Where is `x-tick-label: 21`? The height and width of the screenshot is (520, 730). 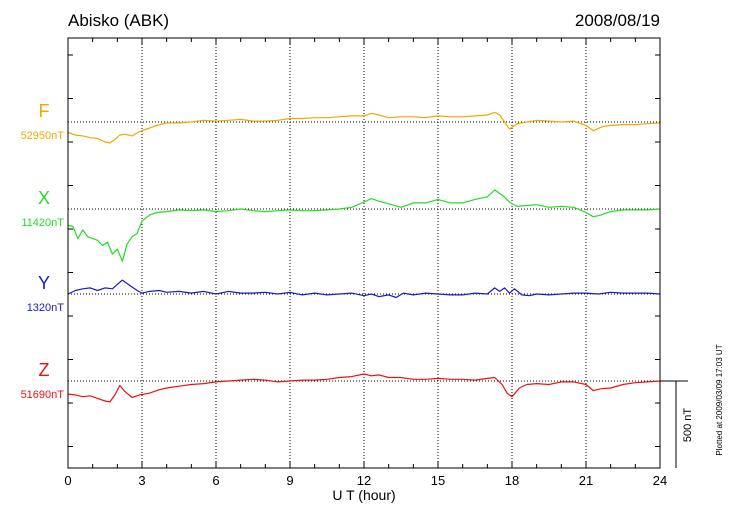 x-tick-label: 21 is located at coordinates (586, 480).